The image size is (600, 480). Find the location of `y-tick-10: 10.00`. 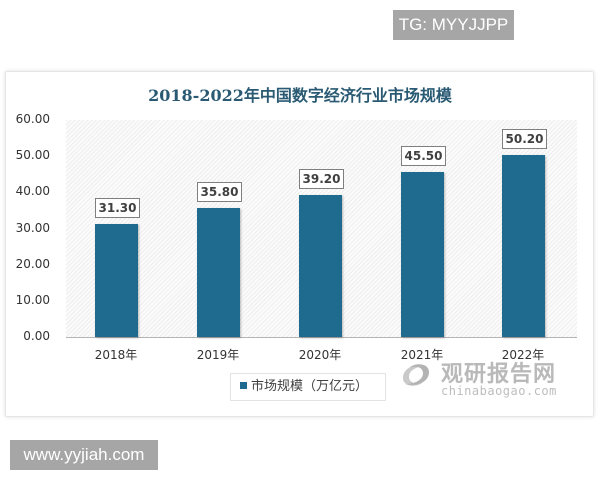

y-tick-10: 10.00 is located at coordinates (32, 300).